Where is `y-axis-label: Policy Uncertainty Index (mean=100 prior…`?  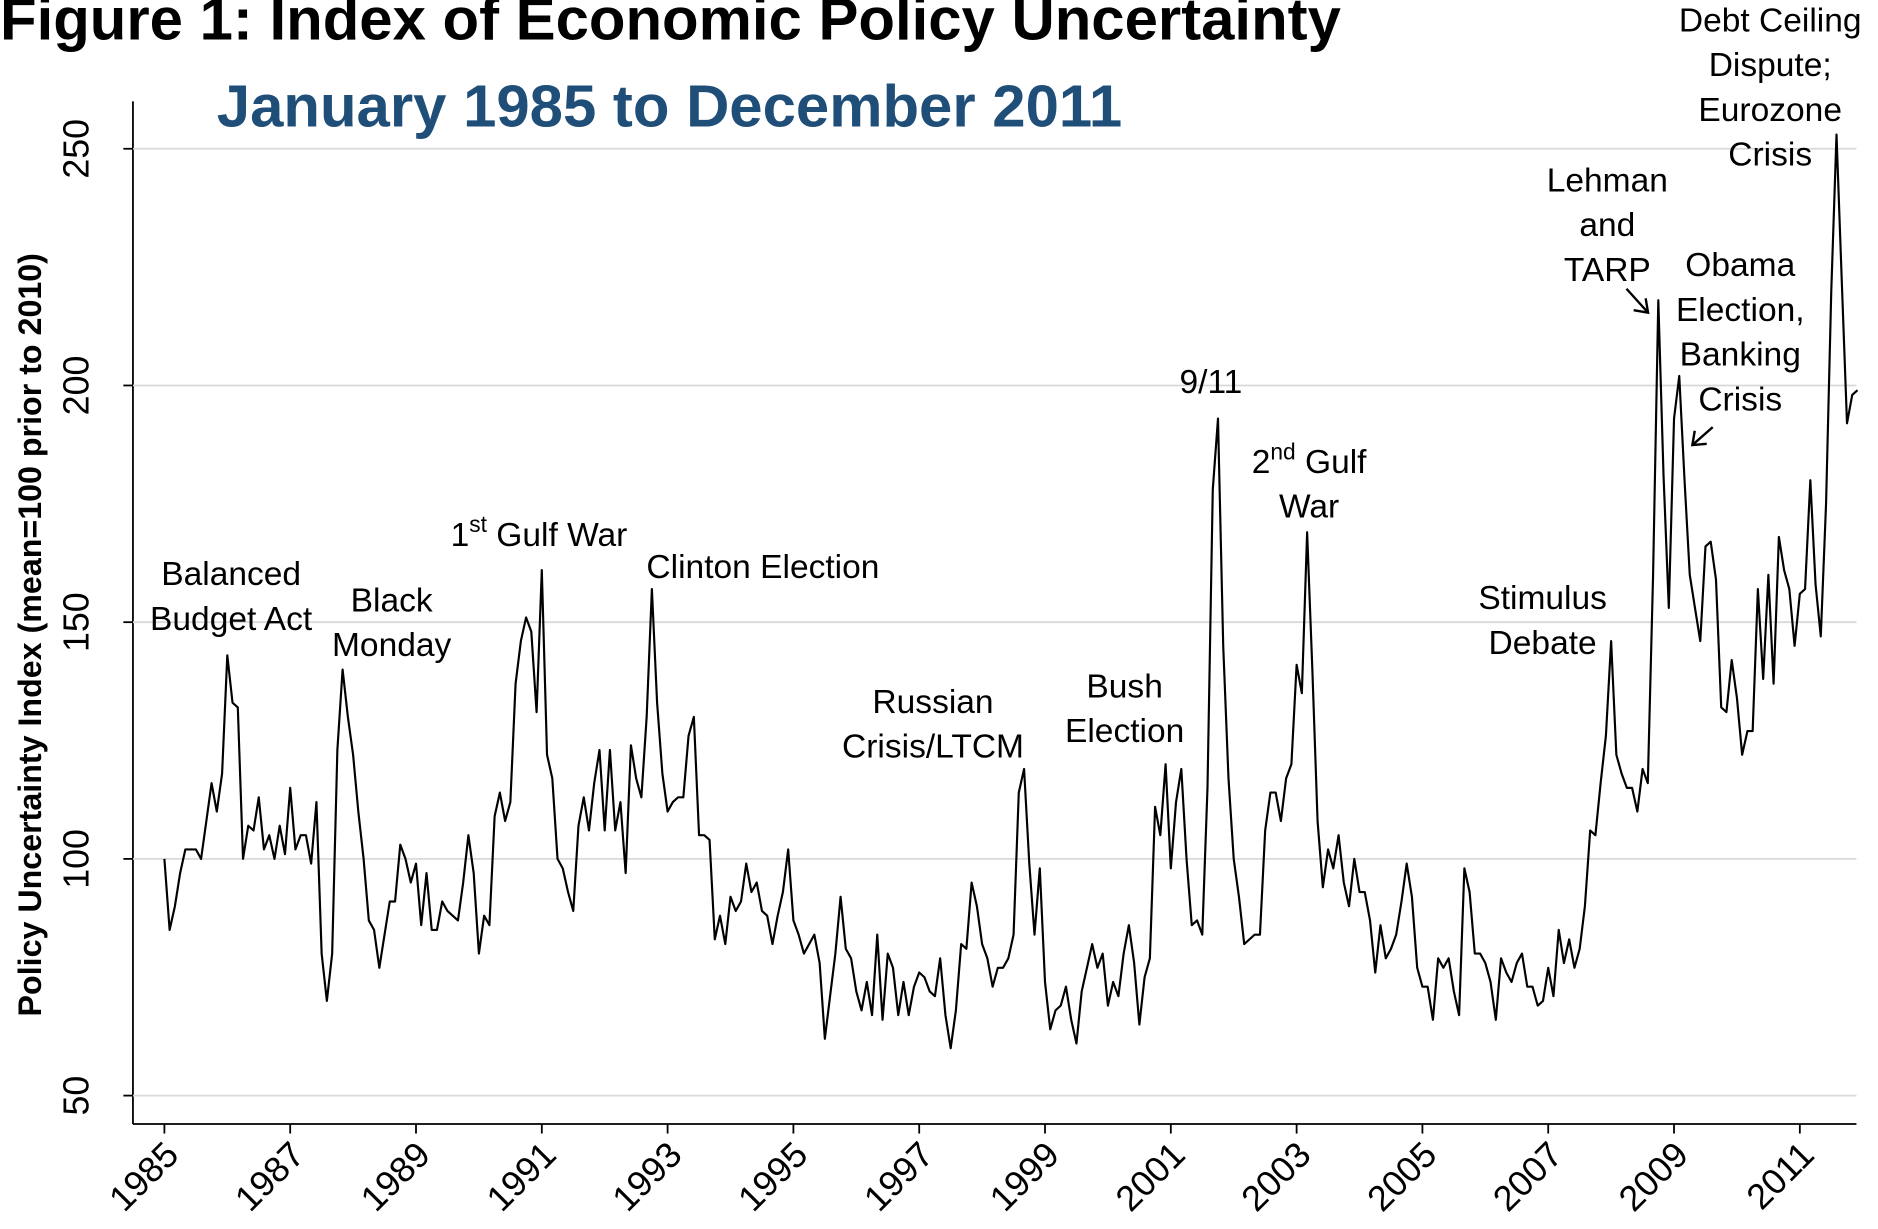
y-axis-label: Policy Uncertainty Index (mean=100 prior… is located at coordinates (30, 634).